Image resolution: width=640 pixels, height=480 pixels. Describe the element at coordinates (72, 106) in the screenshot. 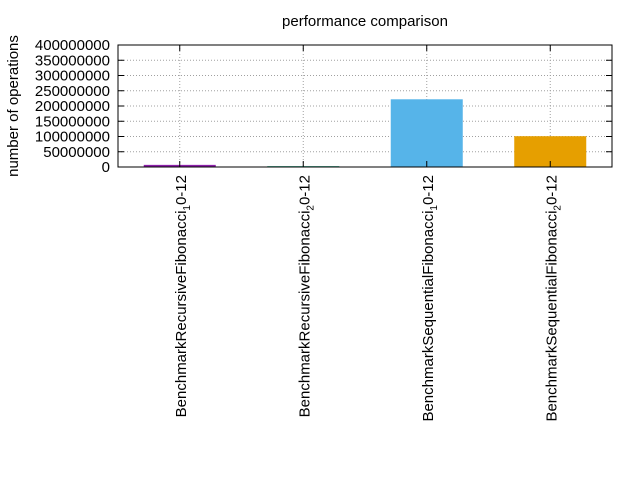

I see `y-tick-label: 200000000` at that location.